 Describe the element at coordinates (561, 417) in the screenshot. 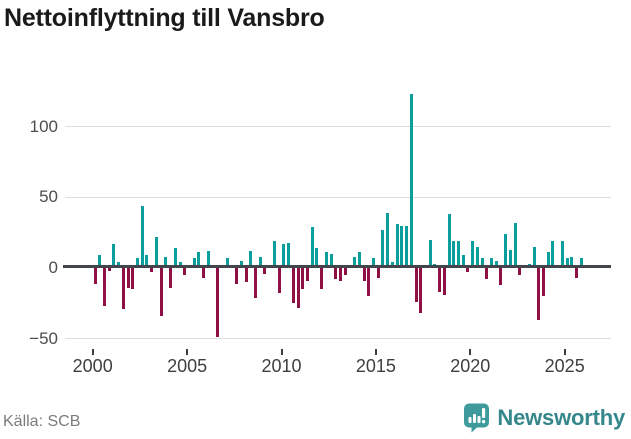

I see `brand-name: Newsworthy` at that location.